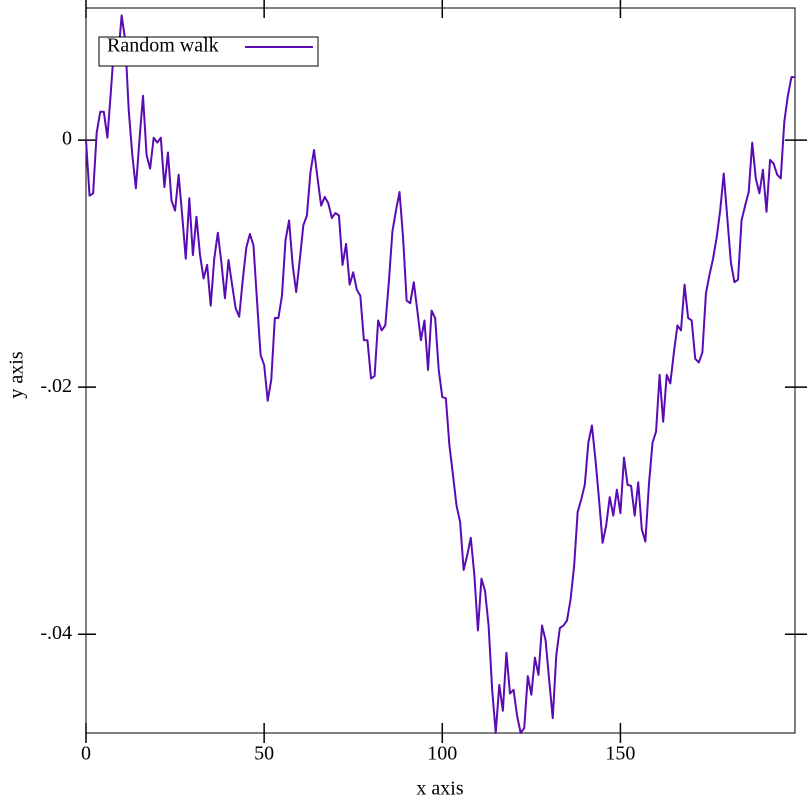 The image size is (812, 812). I want to click on legend-box, so click(208, 51).